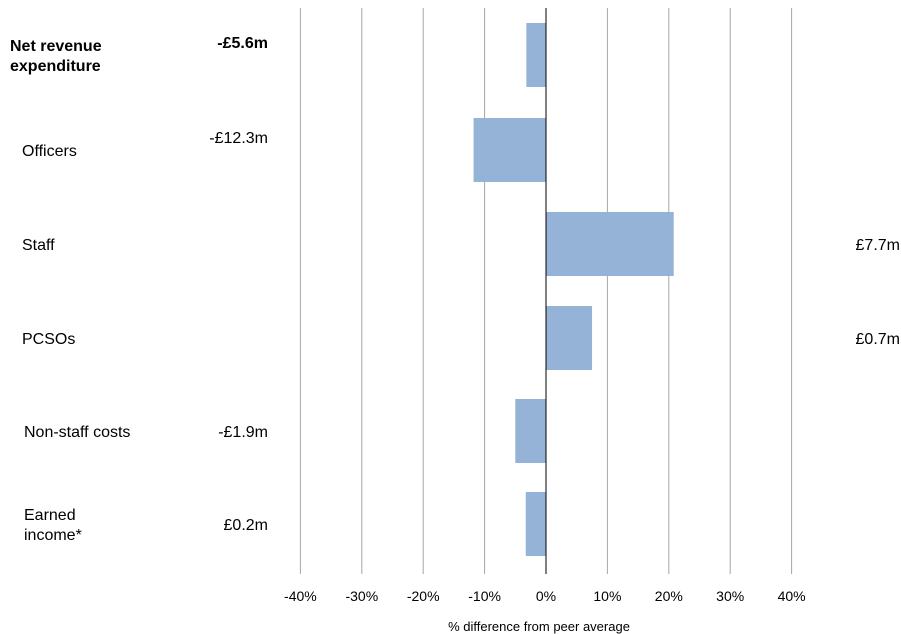 This screenshot has height=634, width=901. What do you see at coordinates (48, 339) in the screenshot?
I see `category-label: PCSOs` at bounding box center [48, 339].